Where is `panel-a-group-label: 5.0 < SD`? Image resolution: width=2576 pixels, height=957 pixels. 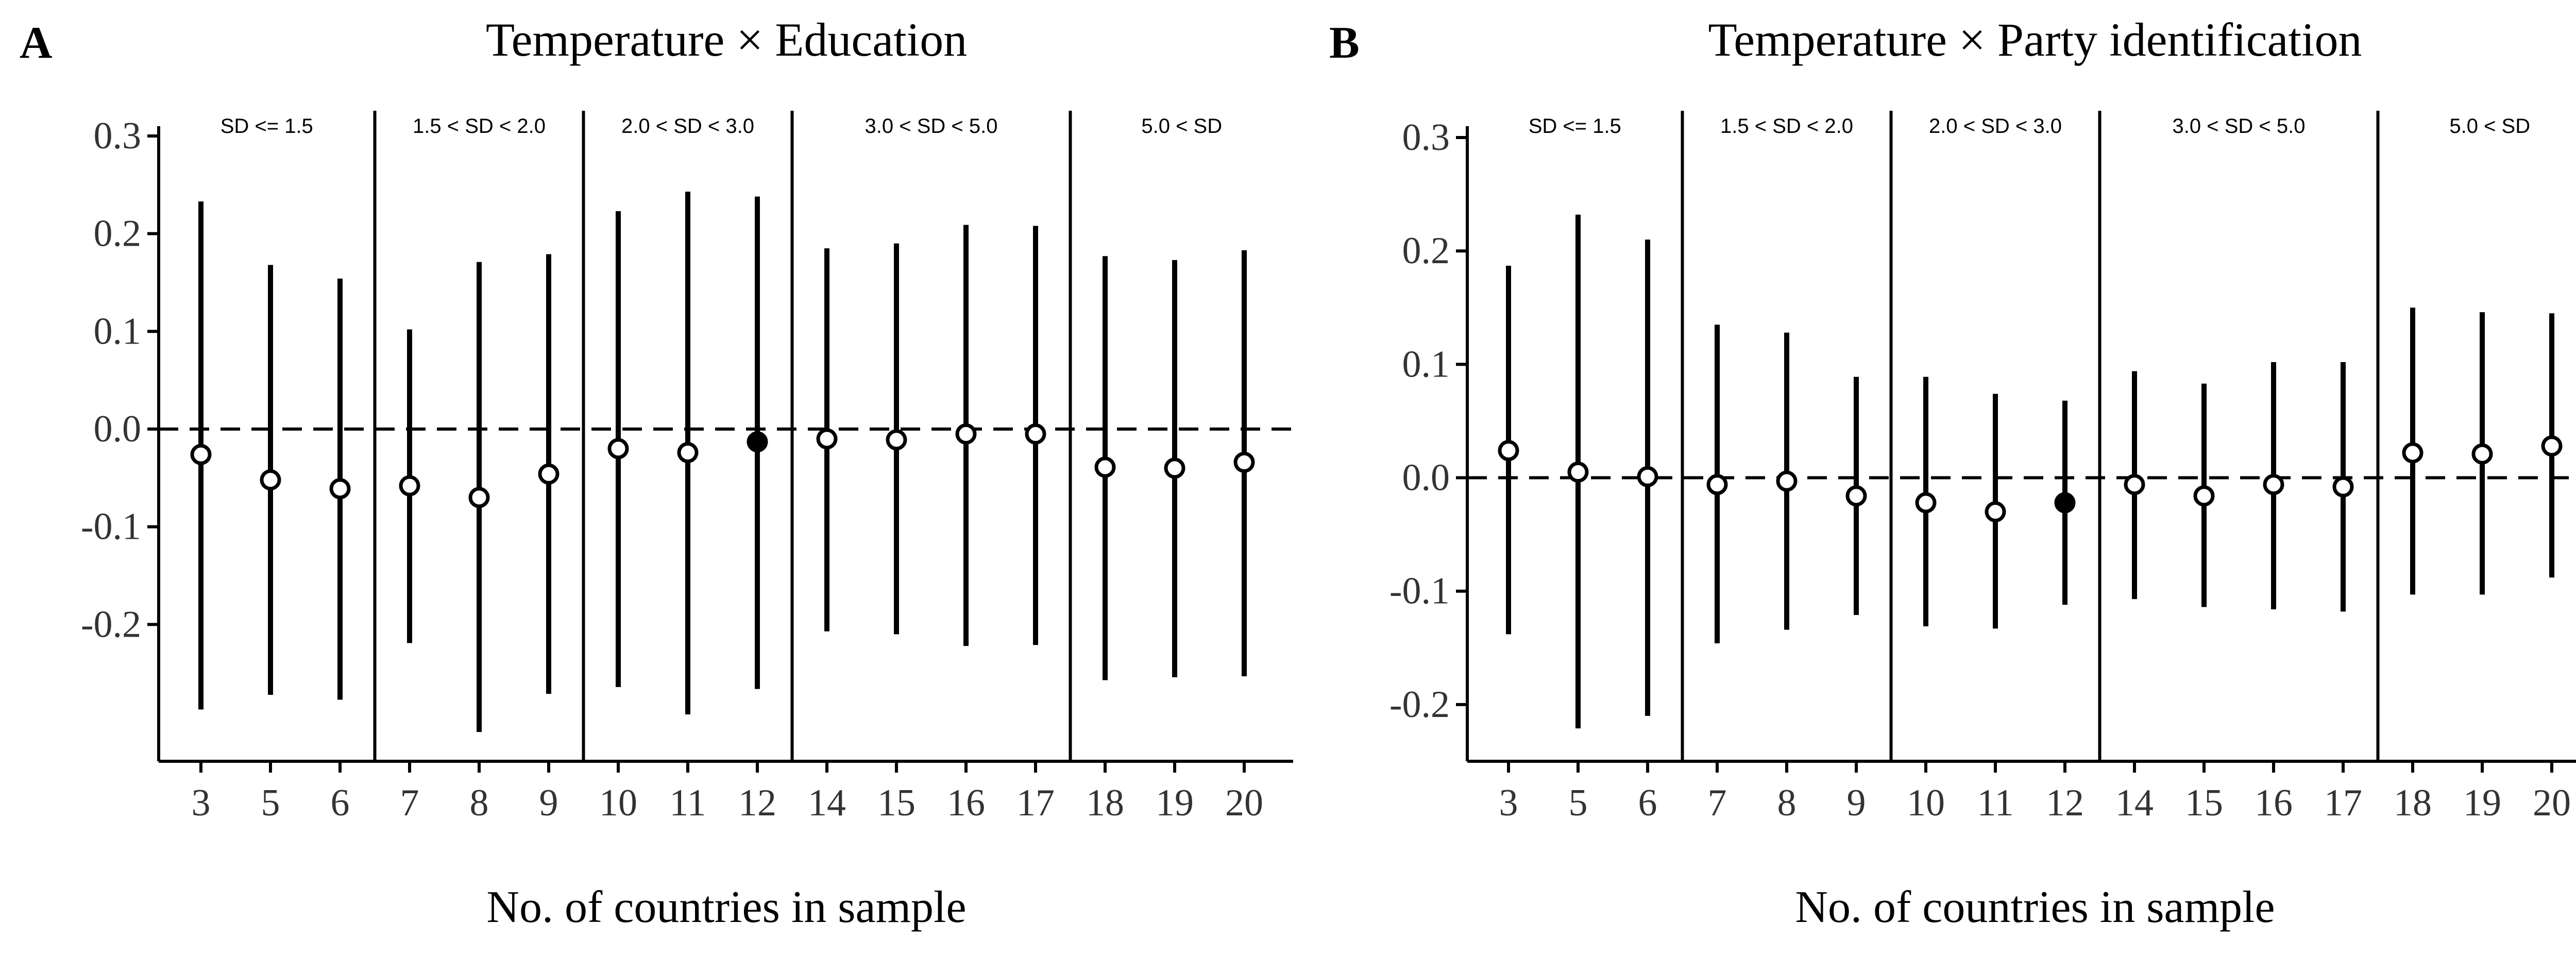 panel-a-group-label: 5.0 < SD is located at coordinates (1181, 126).